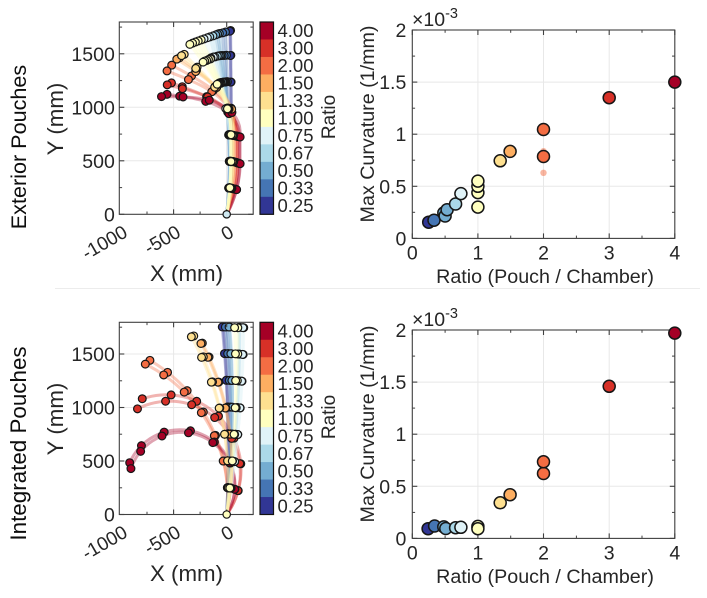 The width and height of the screenshot is (707, 598). I want to click on svg-text: ×10⁻³, so click(435, 18).